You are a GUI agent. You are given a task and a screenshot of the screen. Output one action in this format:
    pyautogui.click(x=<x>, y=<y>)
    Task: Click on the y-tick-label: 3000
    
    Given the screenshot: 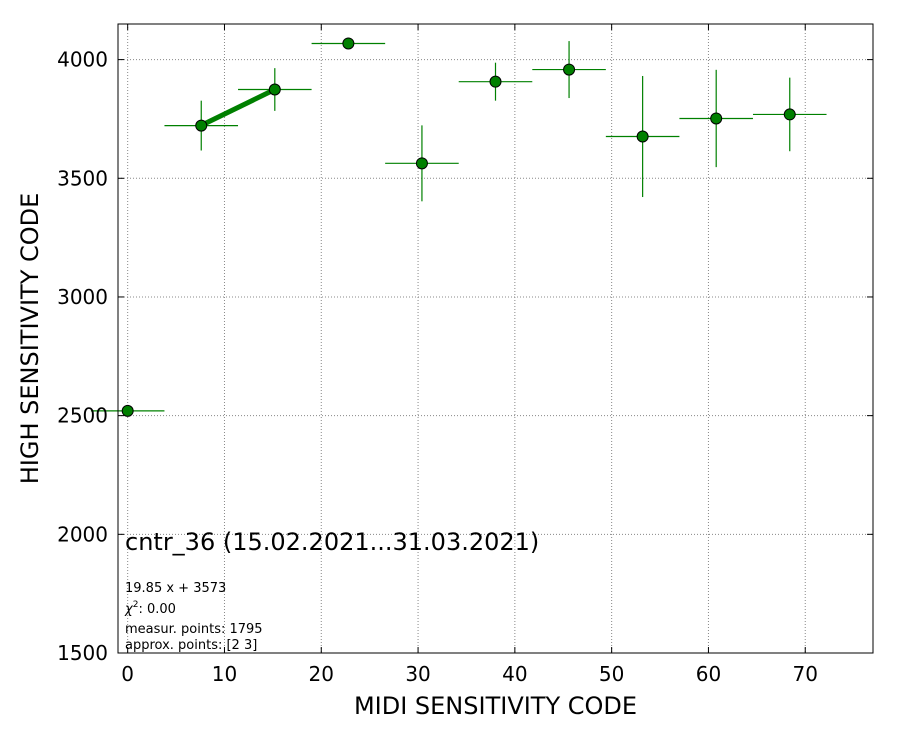 What is the action you would take?
    pyautogui.click(x=82, y=297)
    